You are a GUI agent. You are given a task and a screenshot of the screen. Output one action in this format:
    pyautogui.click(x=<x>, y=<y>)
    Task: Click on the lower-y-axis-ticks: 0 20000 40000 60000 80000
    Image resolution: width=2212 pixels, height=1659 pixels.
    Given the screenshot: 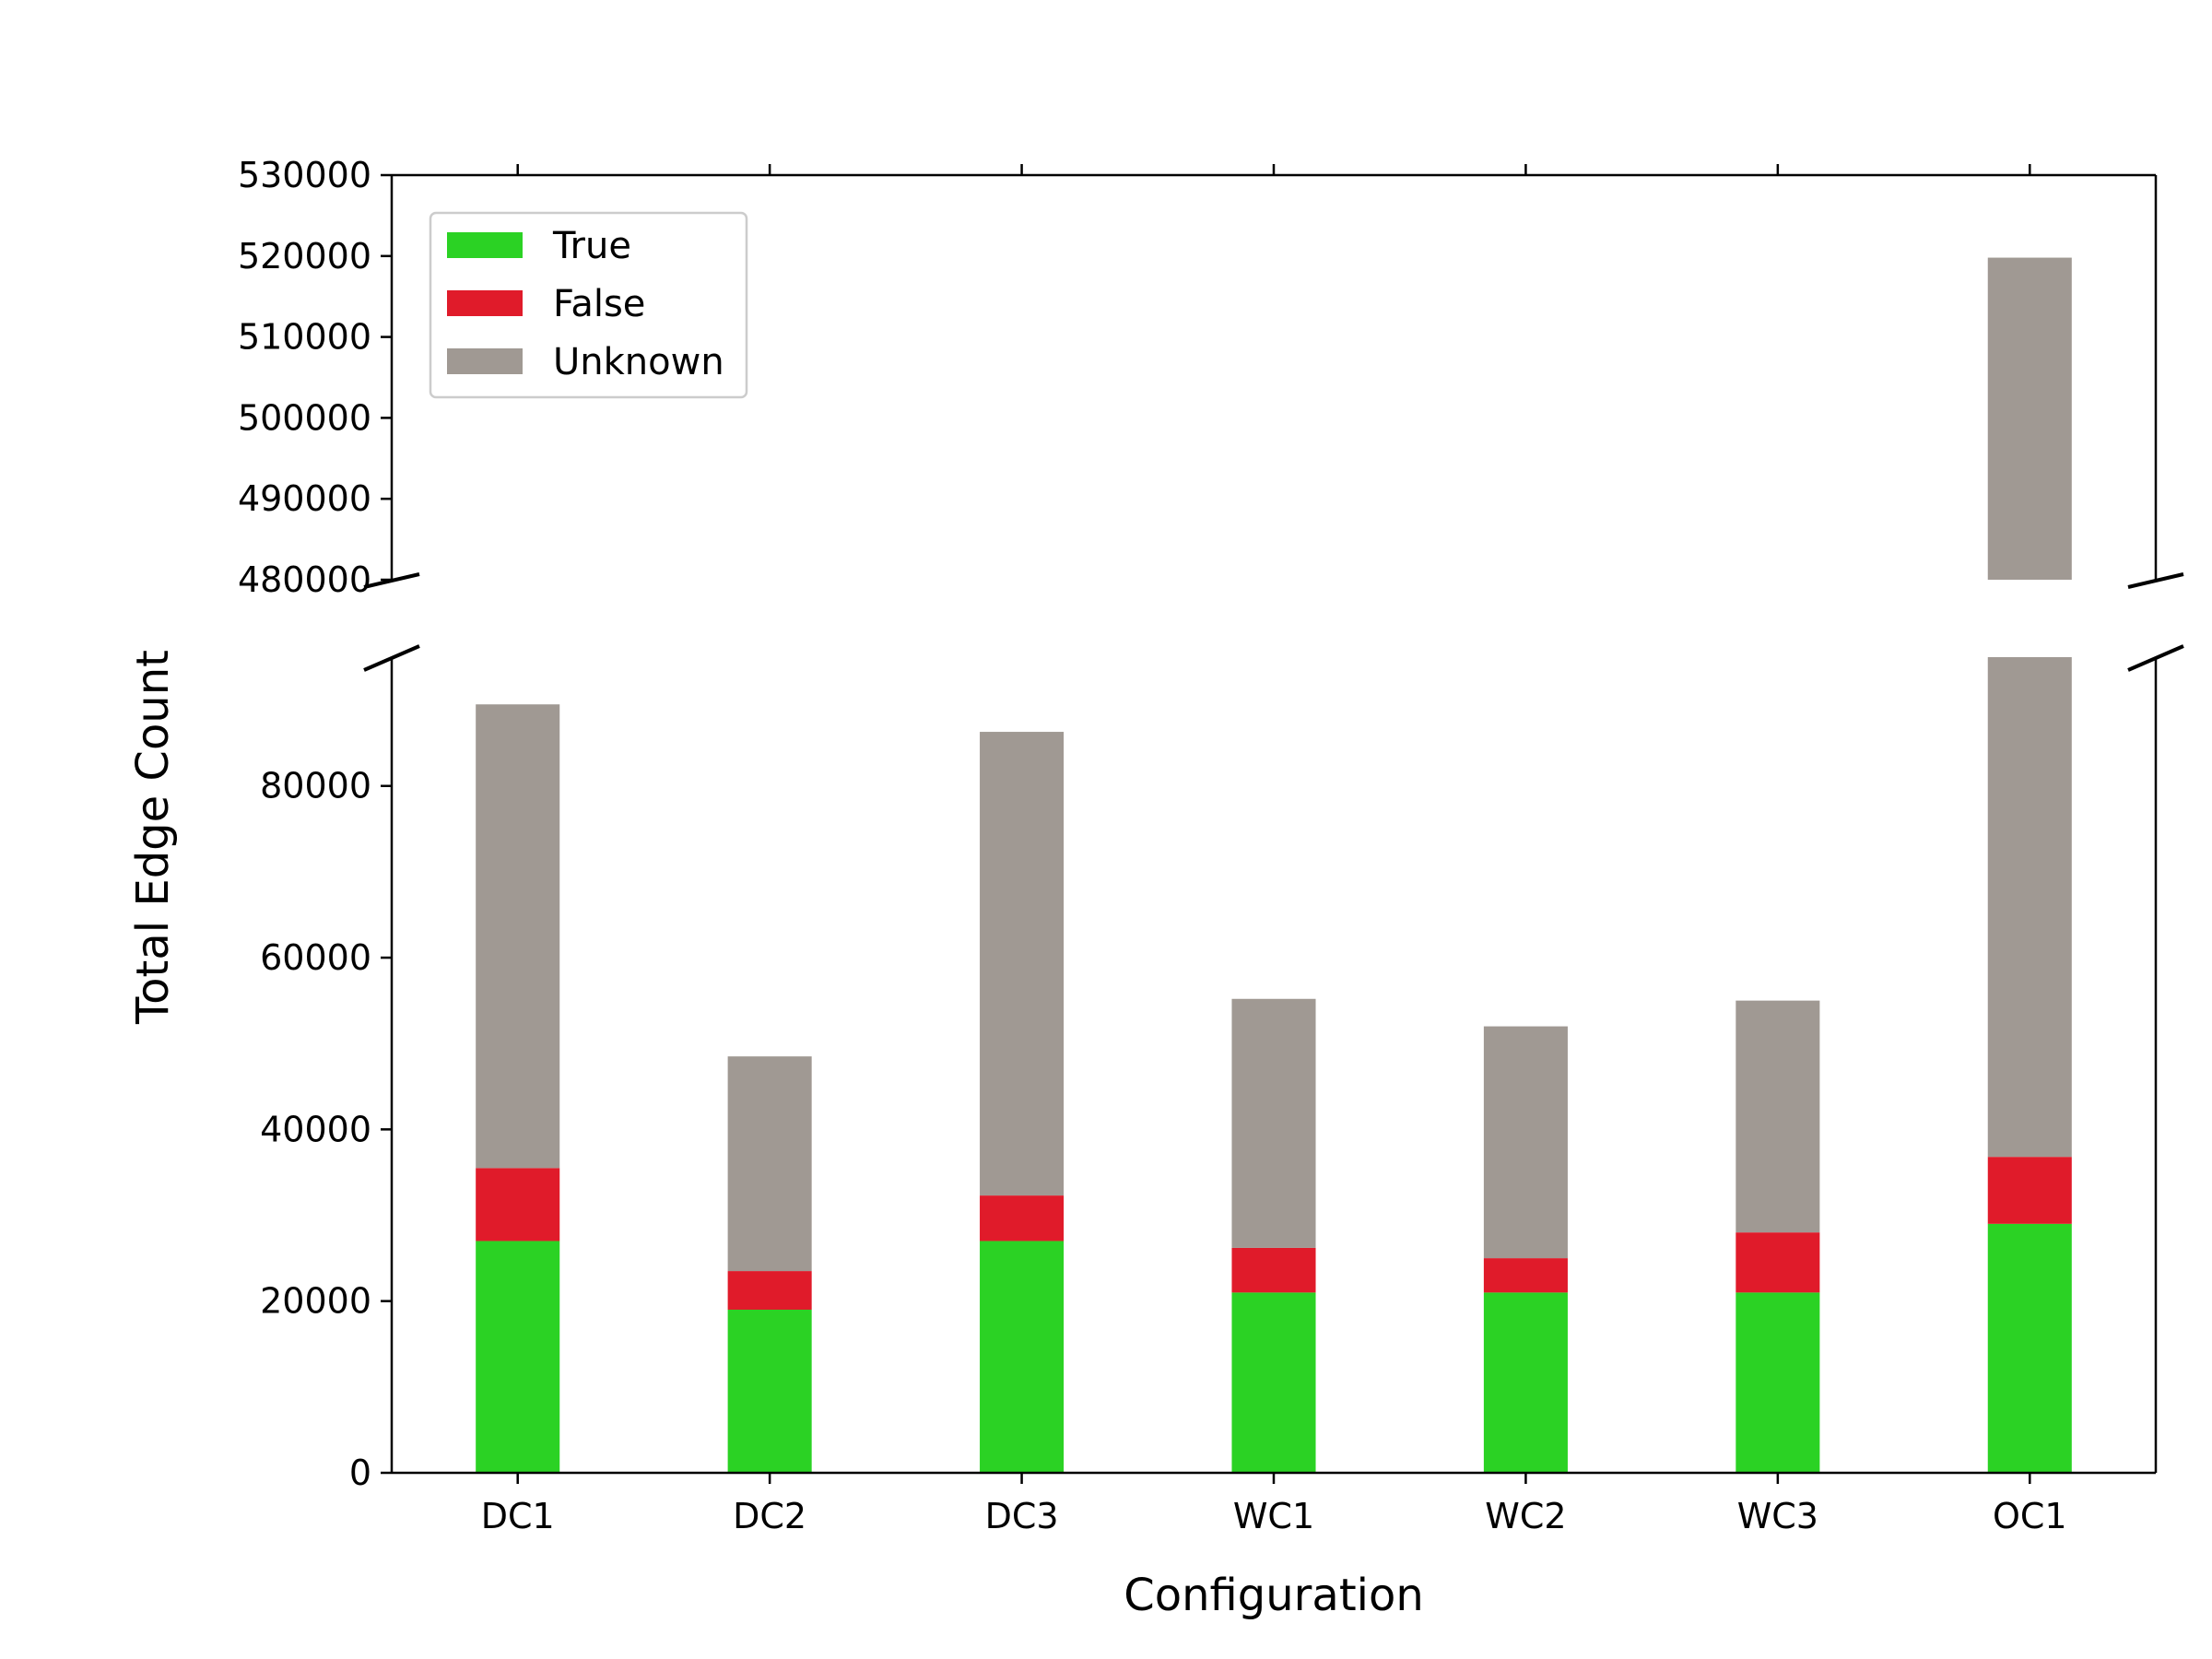 What is the action you would take?
    pyautogui.click(x=326, y=1129)
    